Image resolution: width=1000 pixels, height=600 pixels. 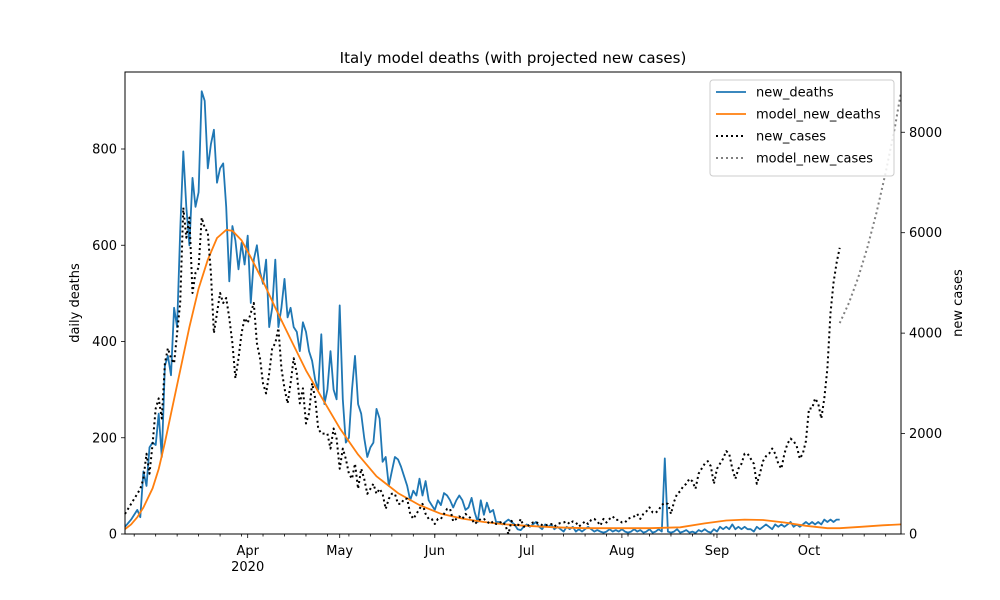 I want to click on y-axis-right: 0 2000 4000 6000 8000, so click(x=921, y=334).